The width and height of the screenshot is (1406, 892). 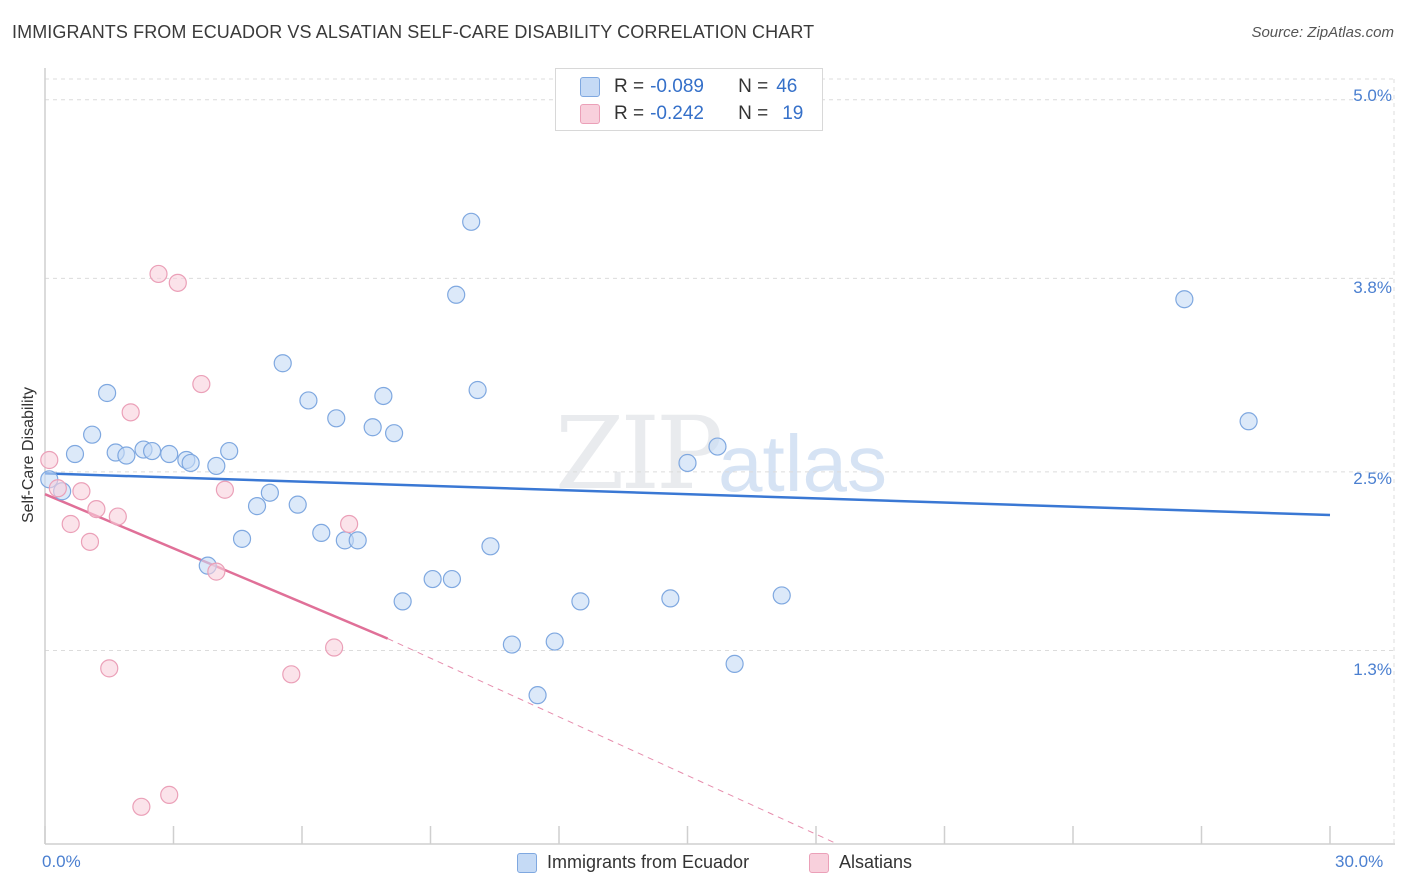 I want to click on legend-row-ecuador: R = -0.089 N = 46, so click(x=688, y=87).